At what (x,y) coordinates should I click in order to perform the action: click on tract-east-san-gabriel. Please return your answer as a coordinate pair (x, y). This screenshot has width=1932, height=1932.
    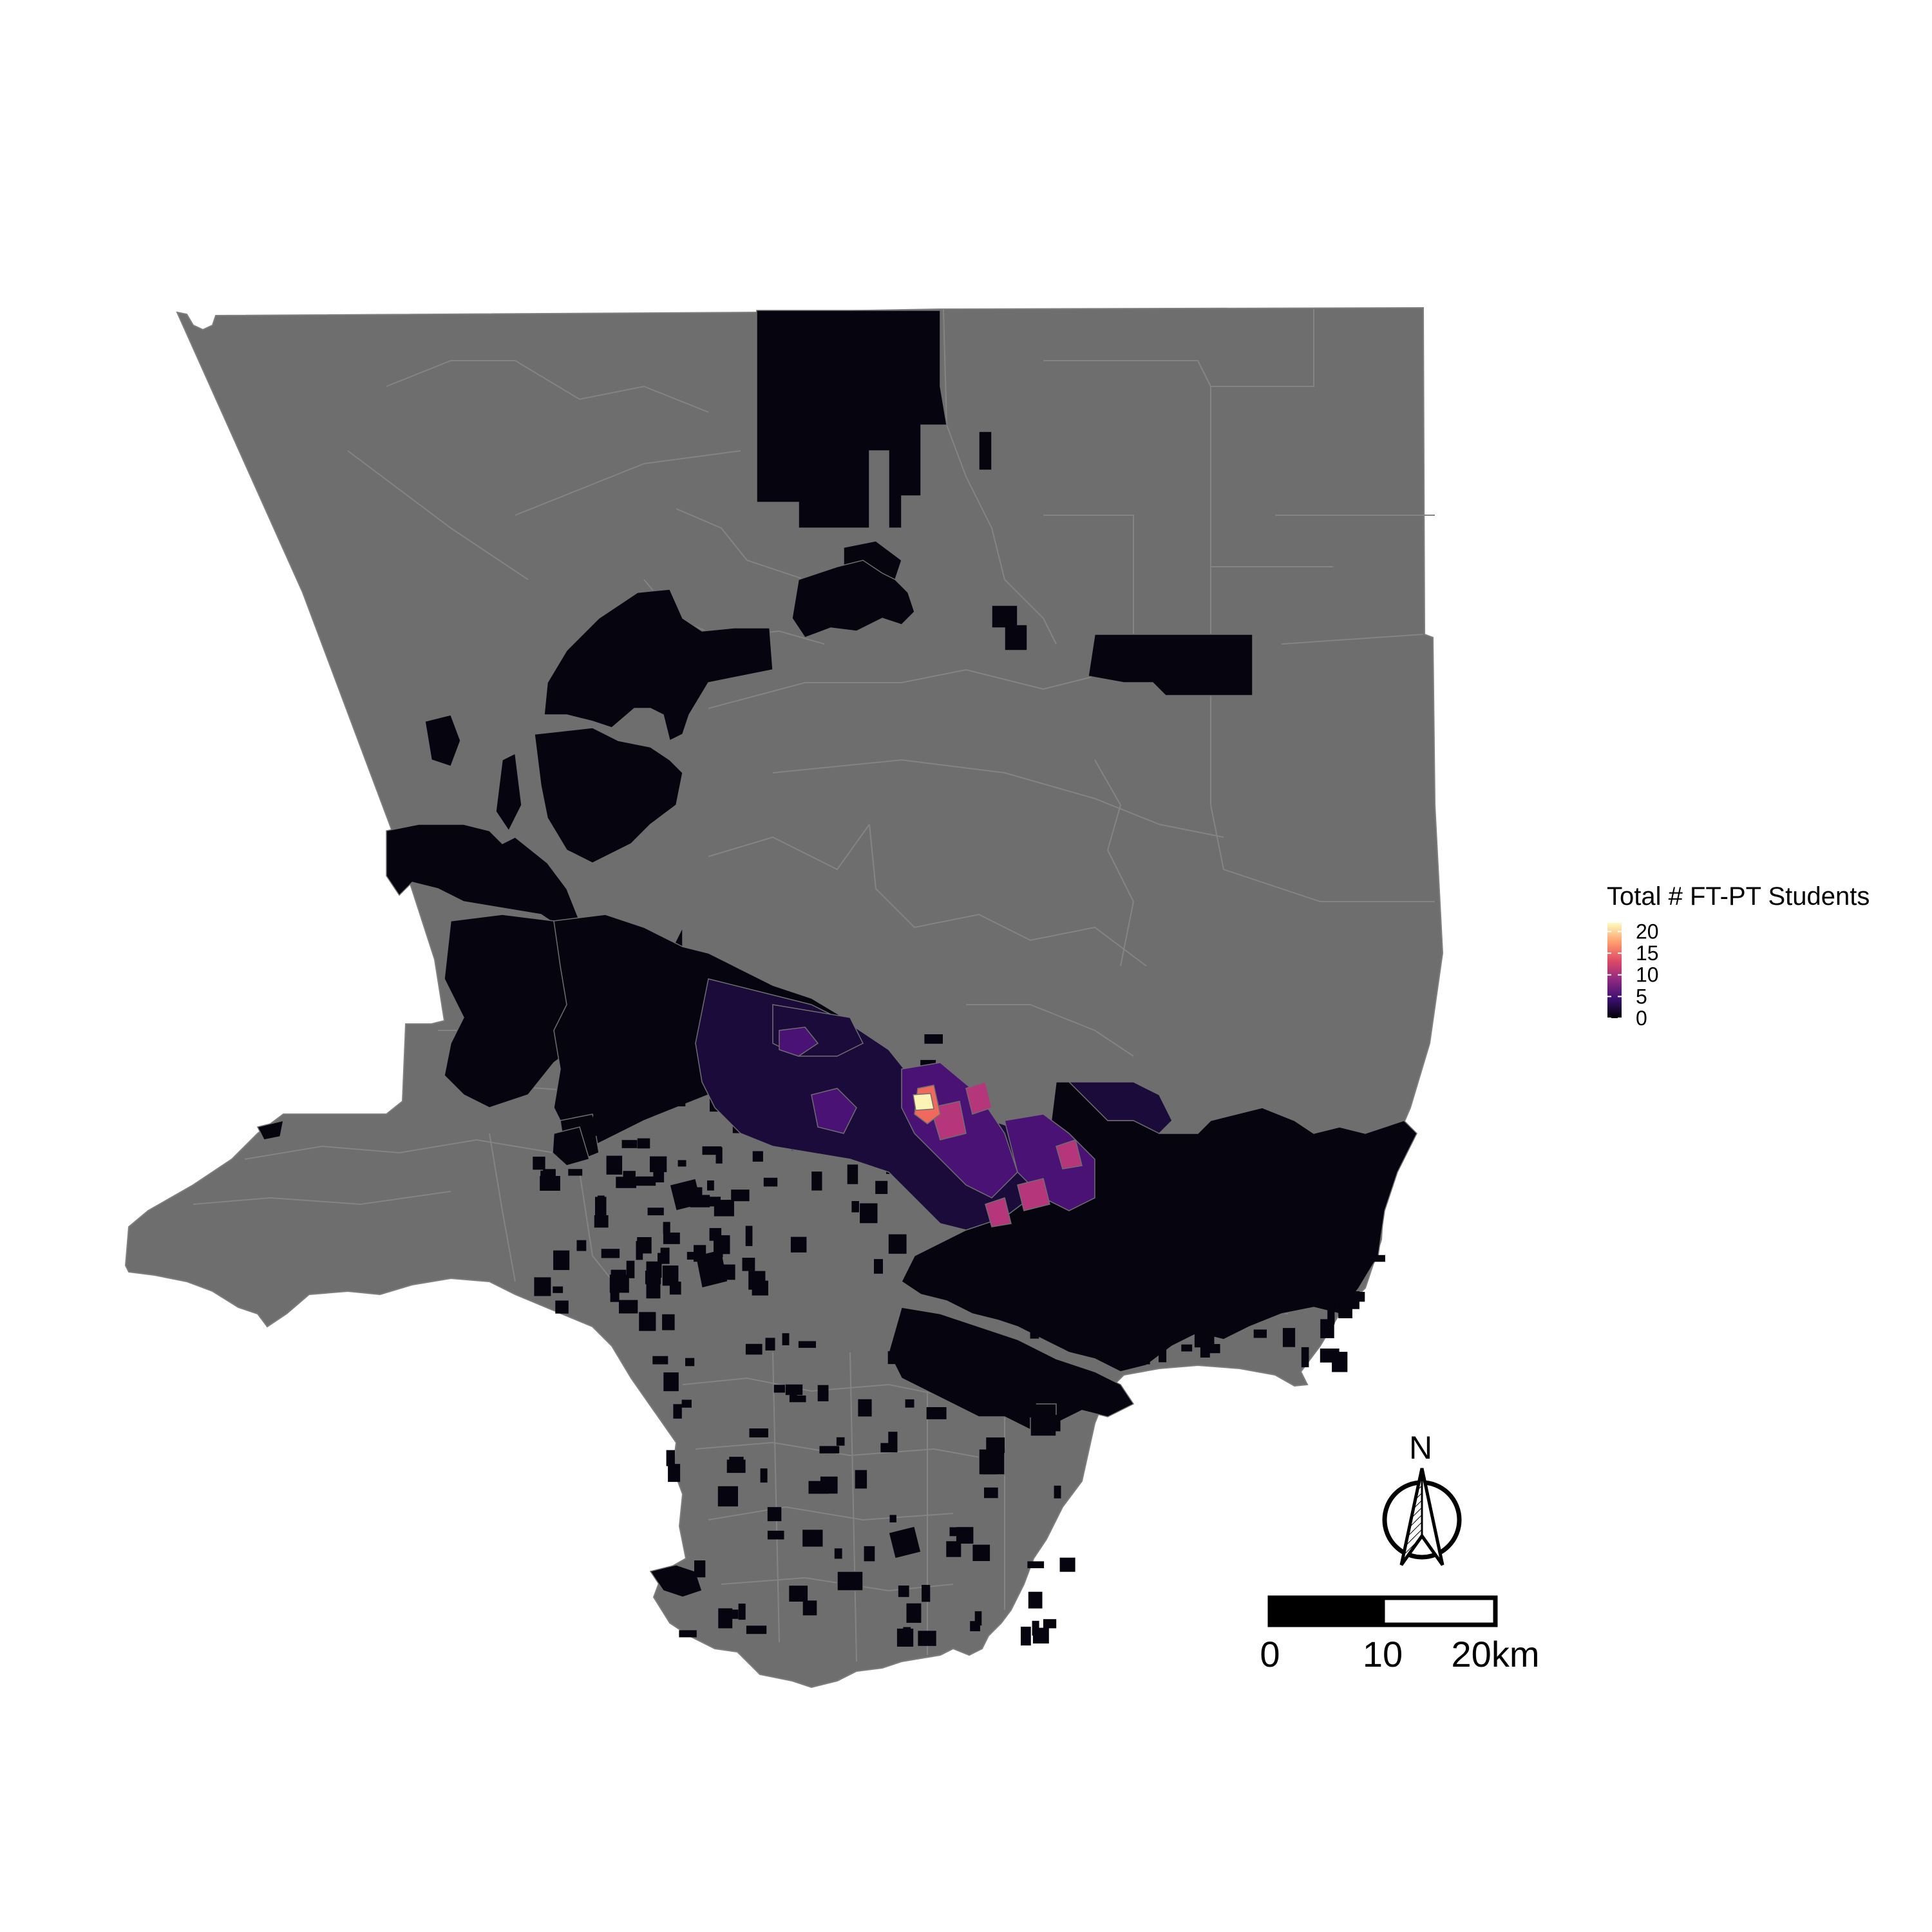
    Looking at the image, I should click on (1159, 1226).